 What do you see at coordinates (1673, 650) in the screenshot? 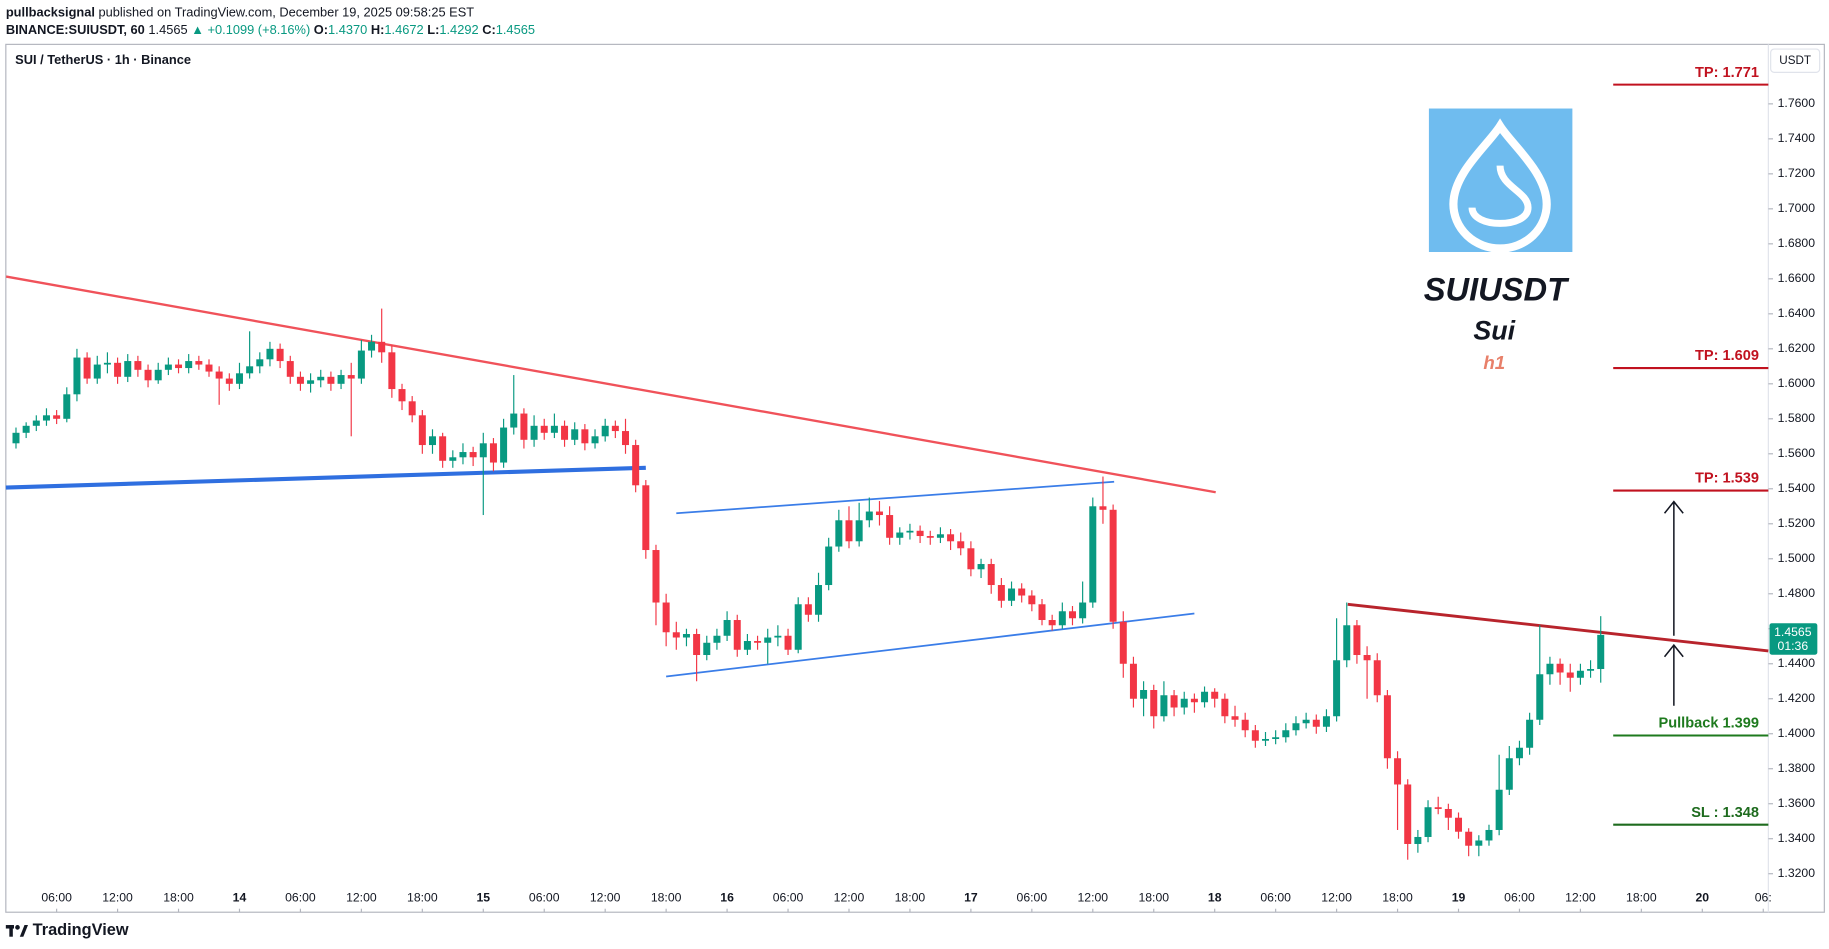
I see `arrow-head` at bounding box center [1673, 650].